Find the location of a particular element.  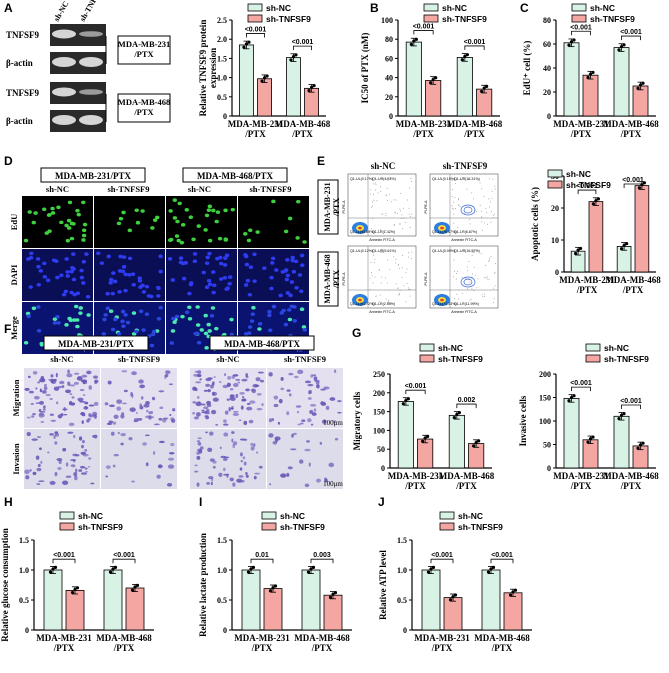

x-tick-label: MDA-MB-231/PTX is located at coordinates (416, 481).